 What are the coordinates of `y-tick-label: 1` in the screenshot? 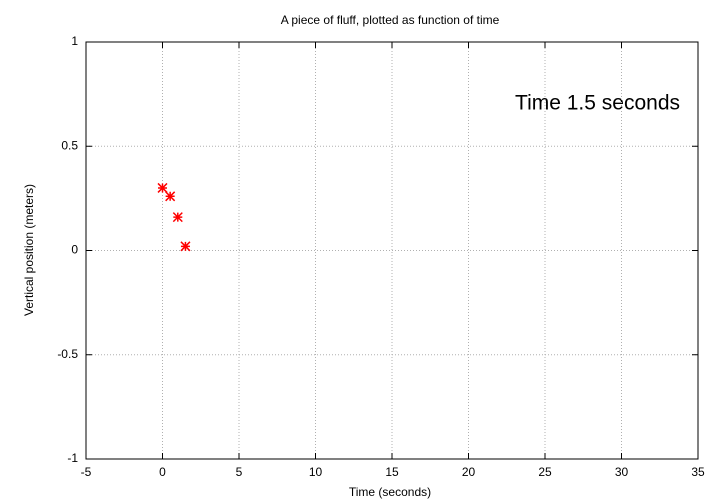 It's located at (74, 41).